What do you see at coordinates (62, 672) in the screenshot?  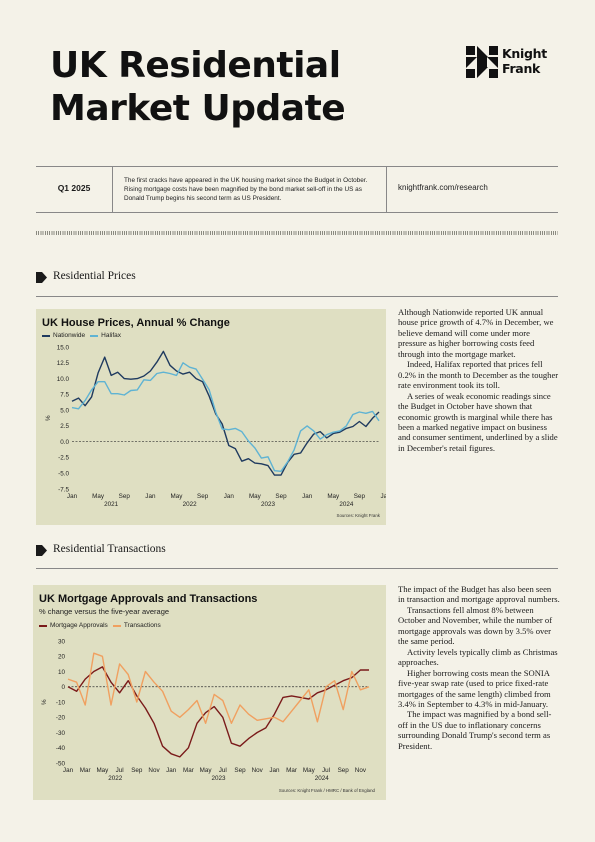 I see `y-tick-label: 10` at bounding box center [62, 672].